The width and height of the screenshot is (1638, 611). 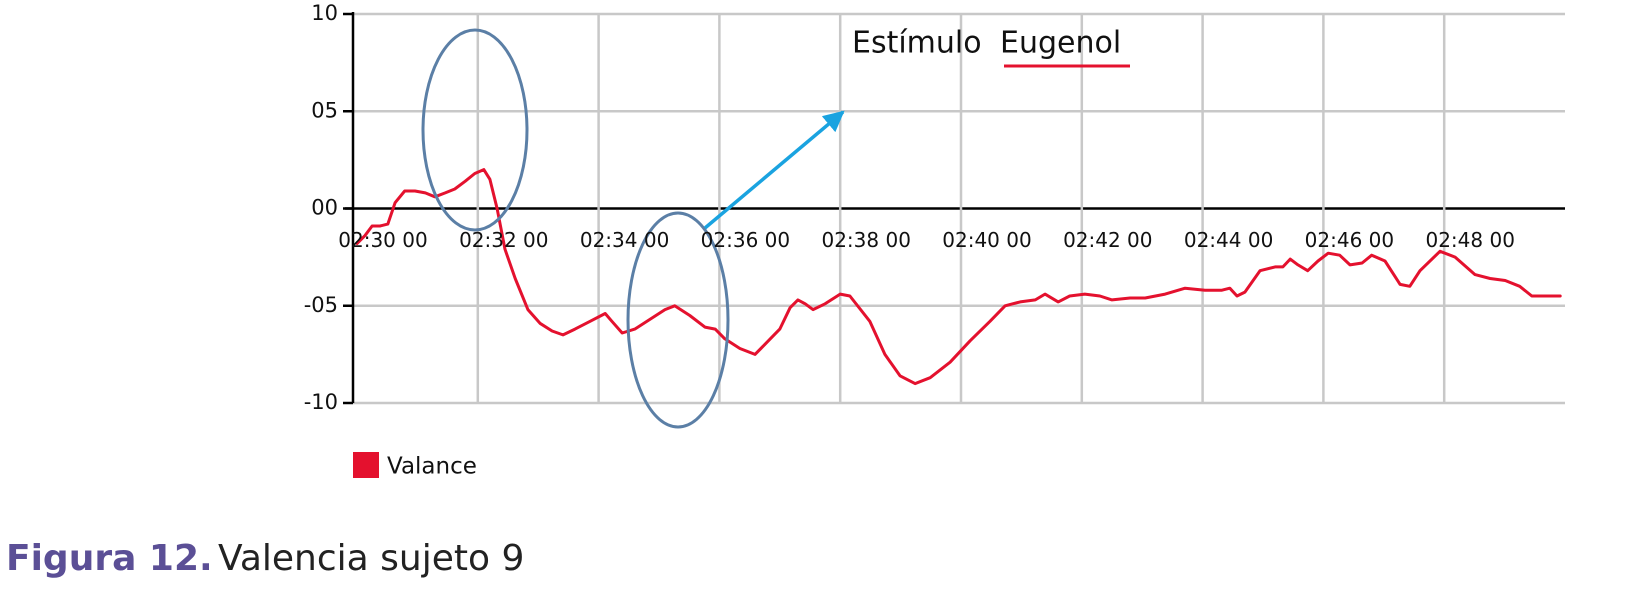 What do you see at coordinates (865, 240) in the screenshot?
I see `x-tick-label: 02:38 00` at bounding box center [865, 240].